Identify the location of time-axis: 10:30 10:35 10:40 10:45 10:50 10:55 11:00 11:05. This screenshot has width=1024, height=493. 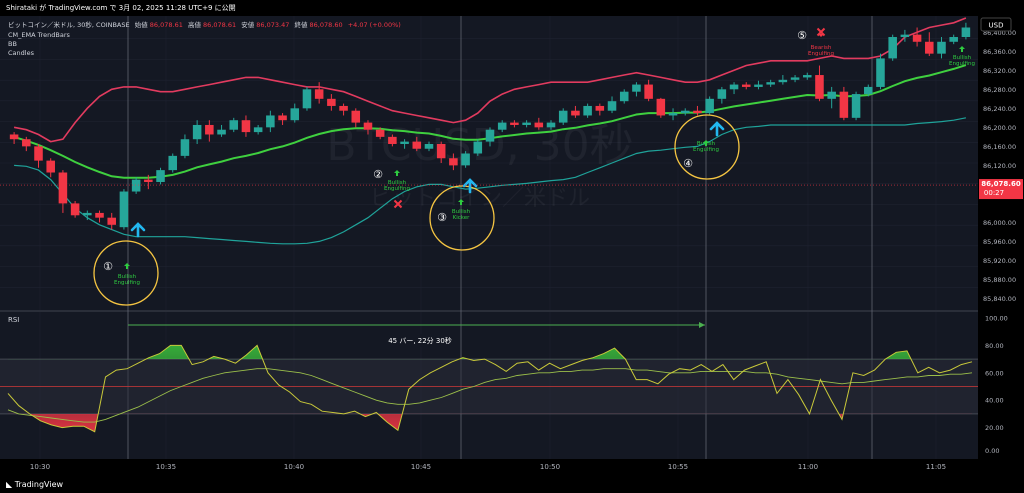
(488, 467).